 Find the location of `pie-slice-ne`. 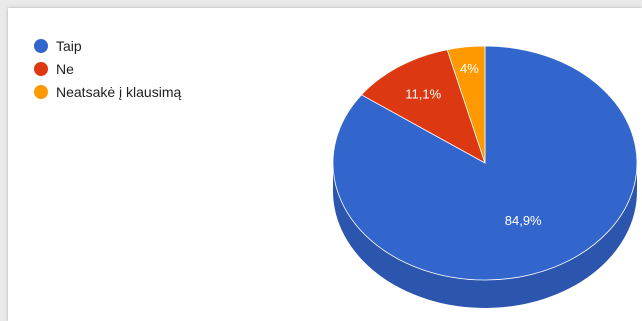

pie-slice-ne is located at coordinates (423, 106).